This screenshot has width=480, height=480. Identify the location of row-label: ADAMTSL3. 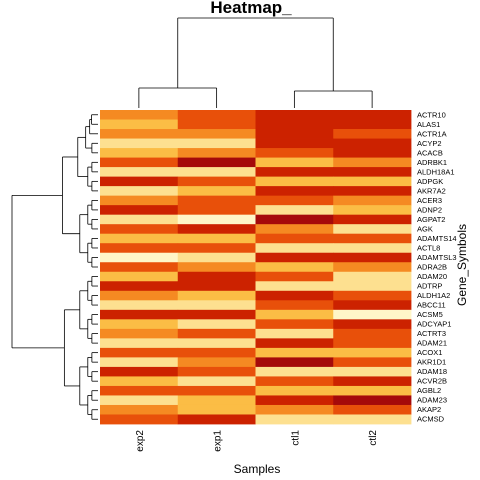
(437, 257).